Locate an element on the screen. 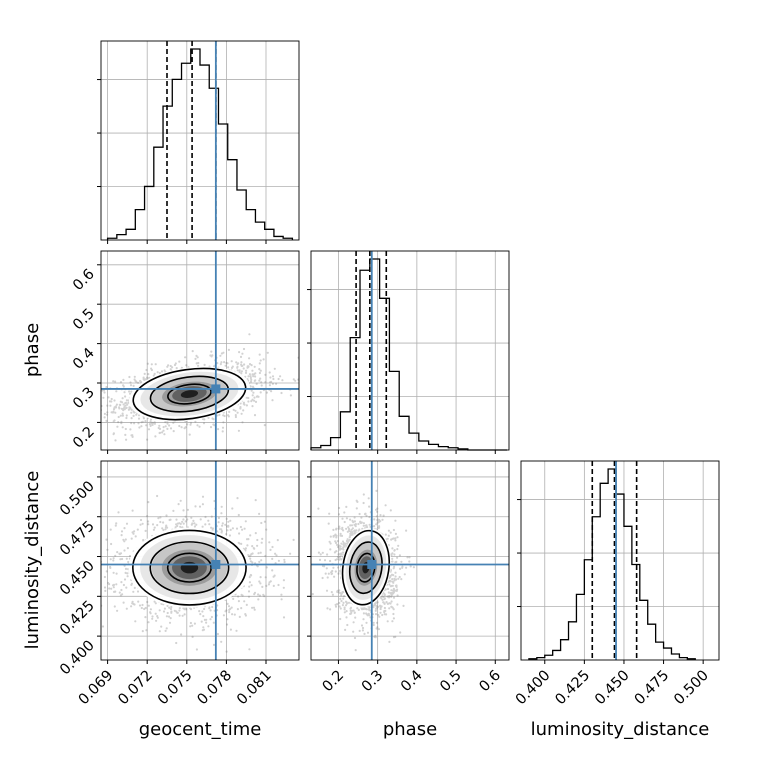  pair-panel-phase-luminosity_distance is located at coordinates (408, 562).